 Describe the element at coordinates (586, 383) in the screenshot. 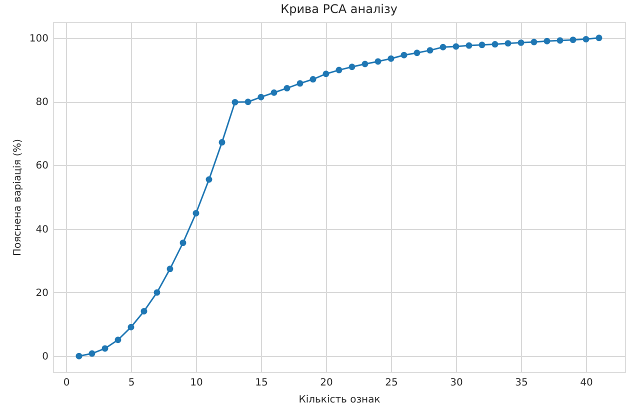

I see `x-tick-label: 40` at that location.